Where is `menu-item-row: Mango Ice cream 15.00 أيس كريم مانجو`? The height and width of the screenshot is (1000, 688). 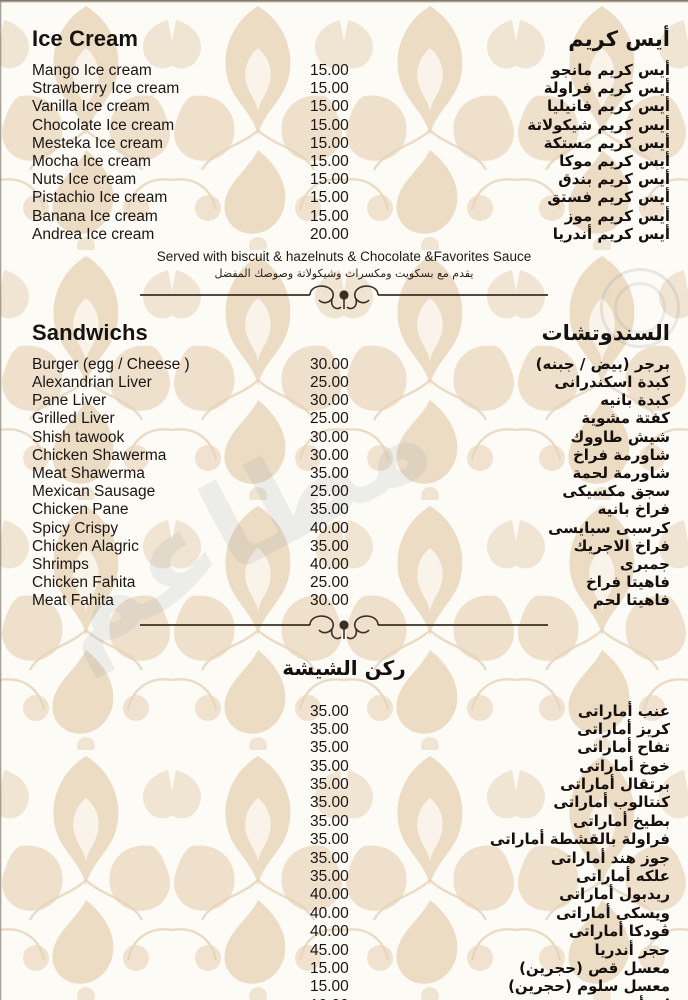
menu-item-row: Mango Ice cream 15.00 أيس كريم مانجو is located at coordinates (344, 70).